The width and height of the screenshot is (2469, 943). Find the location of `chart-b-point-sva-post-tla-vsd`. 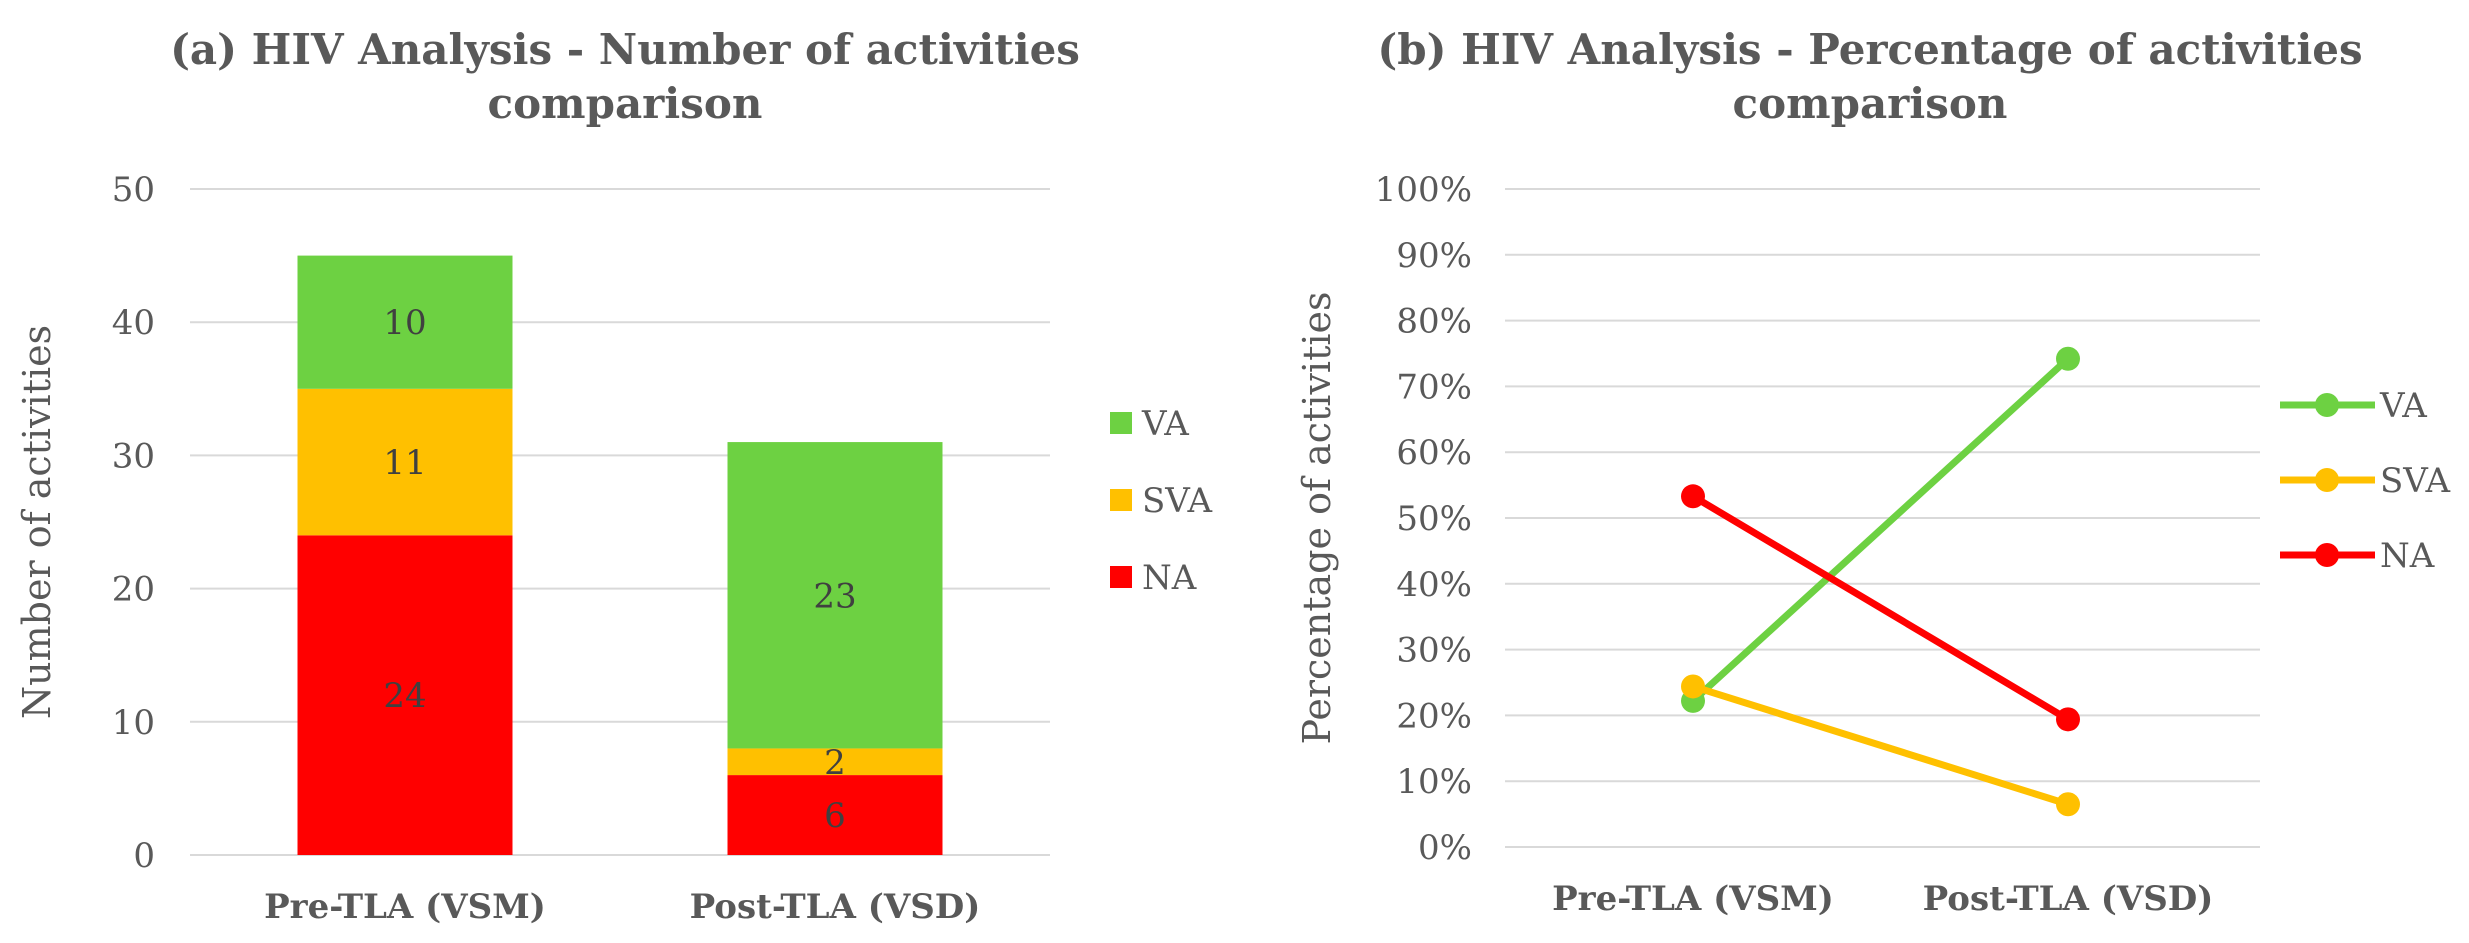

chart-b-point-sva-post-tla-vsd is located at coordinates (2068, 804).